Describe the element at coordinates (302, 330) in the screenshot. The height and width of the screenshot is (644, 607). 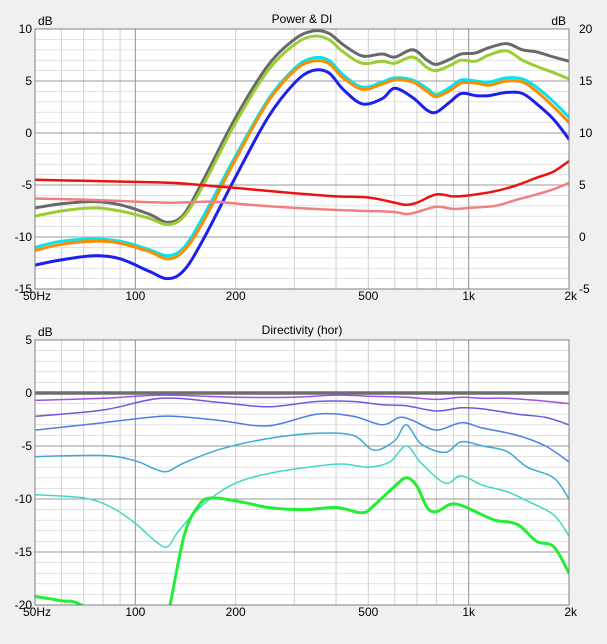
I see `chart-title: Directivity (hor)` at that location.